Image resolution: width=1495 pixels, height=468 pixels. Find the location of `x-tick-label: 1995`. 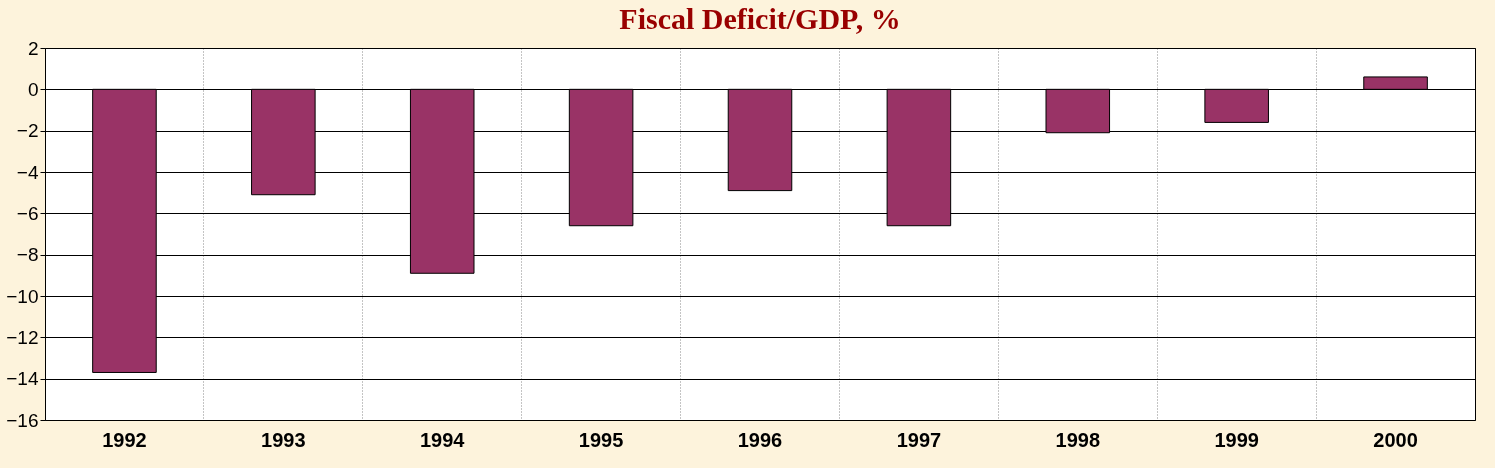

x-tick-label: 1995 is located at coordinates (601, 439).